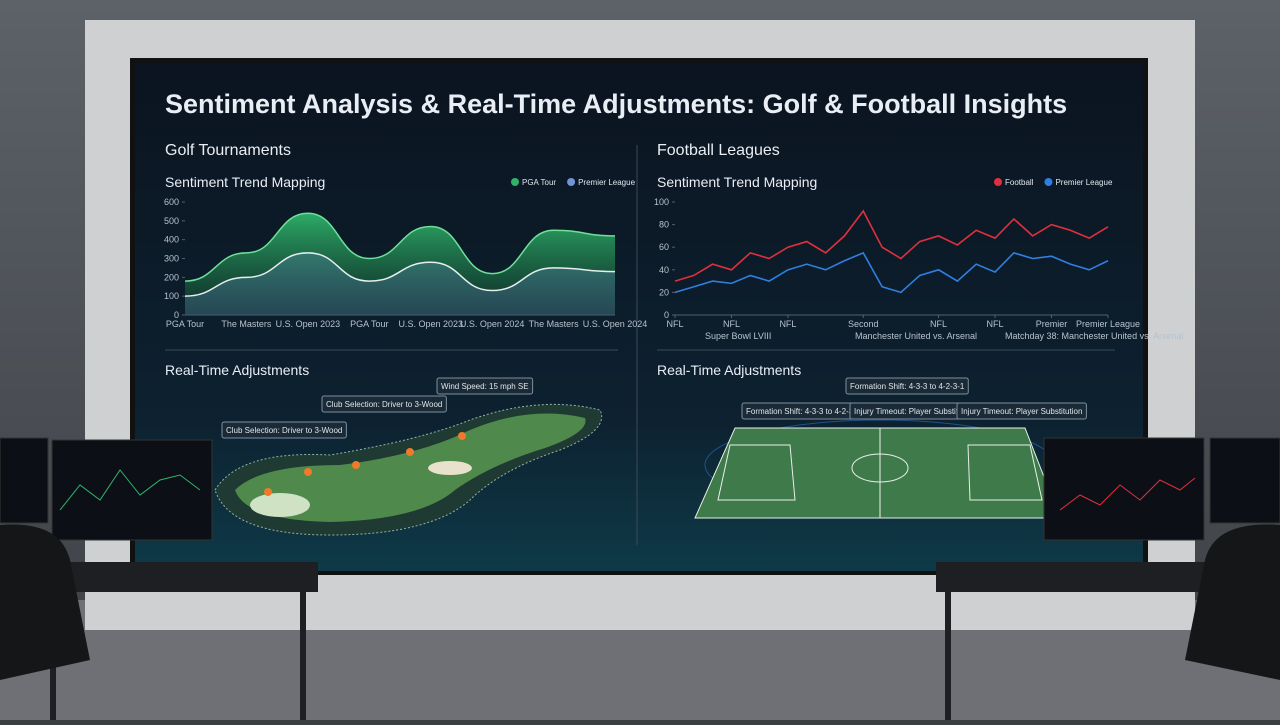 The height and width of the screenshot is (725, 1280). Describe the element at coordinates (877, 469) in the screenshot. I see `football-pitch` at that location.